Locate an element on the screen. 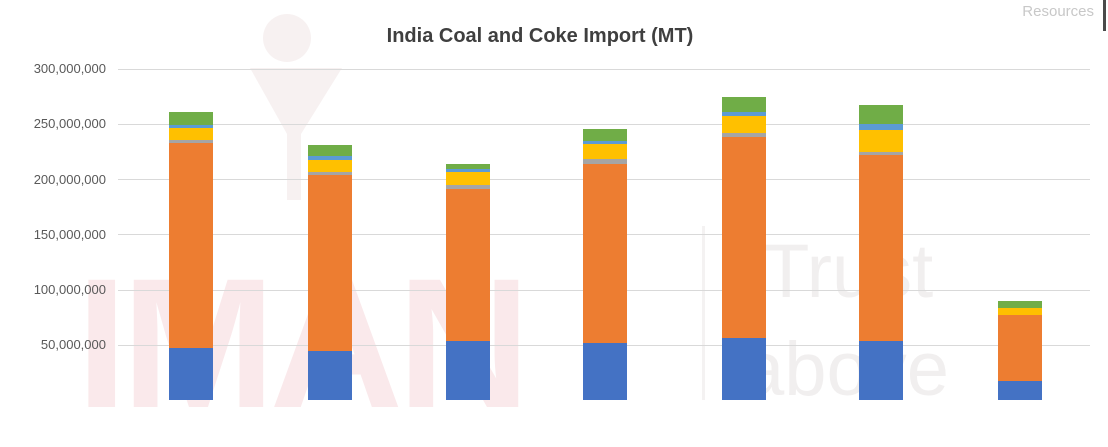  resources-menu-item: Resources is located at coordinates (1058, 11).